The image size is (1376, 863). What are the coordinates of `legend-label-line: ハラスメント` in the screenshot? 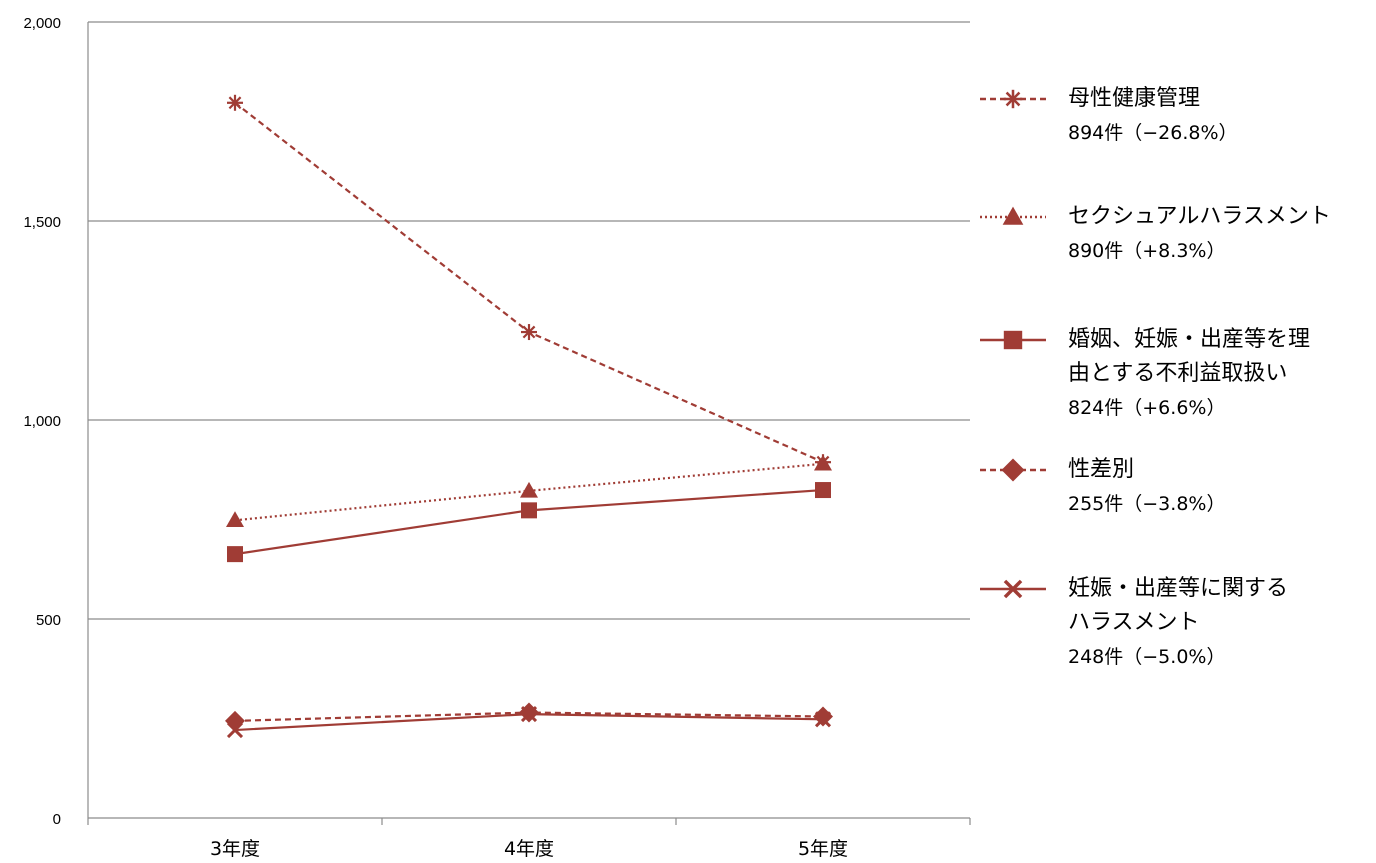 It's located at (1134, 622).